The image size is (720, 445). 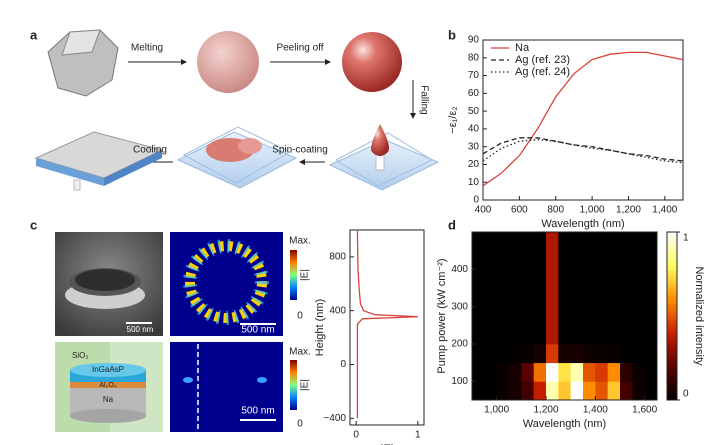 What do you see at coordinates (453, 119) in the screenshot?
I see `y-axis-label: −ε₁/ε₂` at bounding box center [453, 119].